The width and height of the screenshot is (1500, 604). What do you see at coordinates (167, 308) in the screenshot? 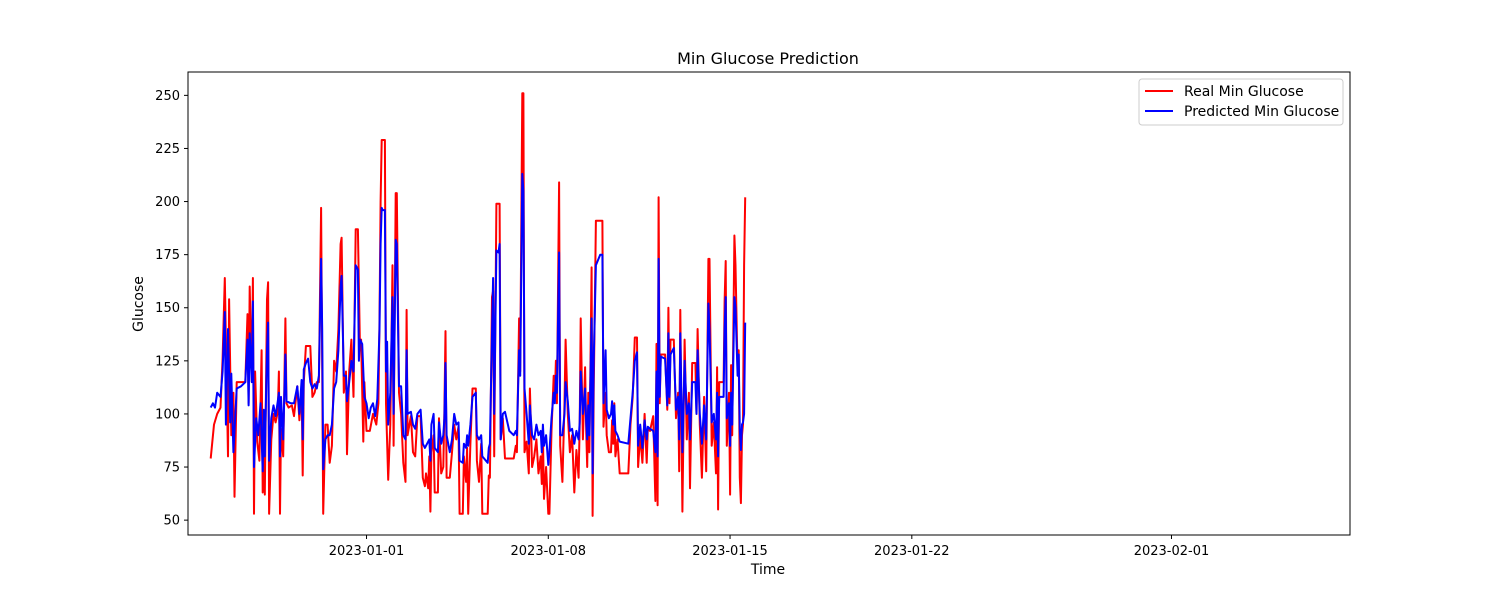
I see `y-tick-label: 150` at bounding box center [167, 308].